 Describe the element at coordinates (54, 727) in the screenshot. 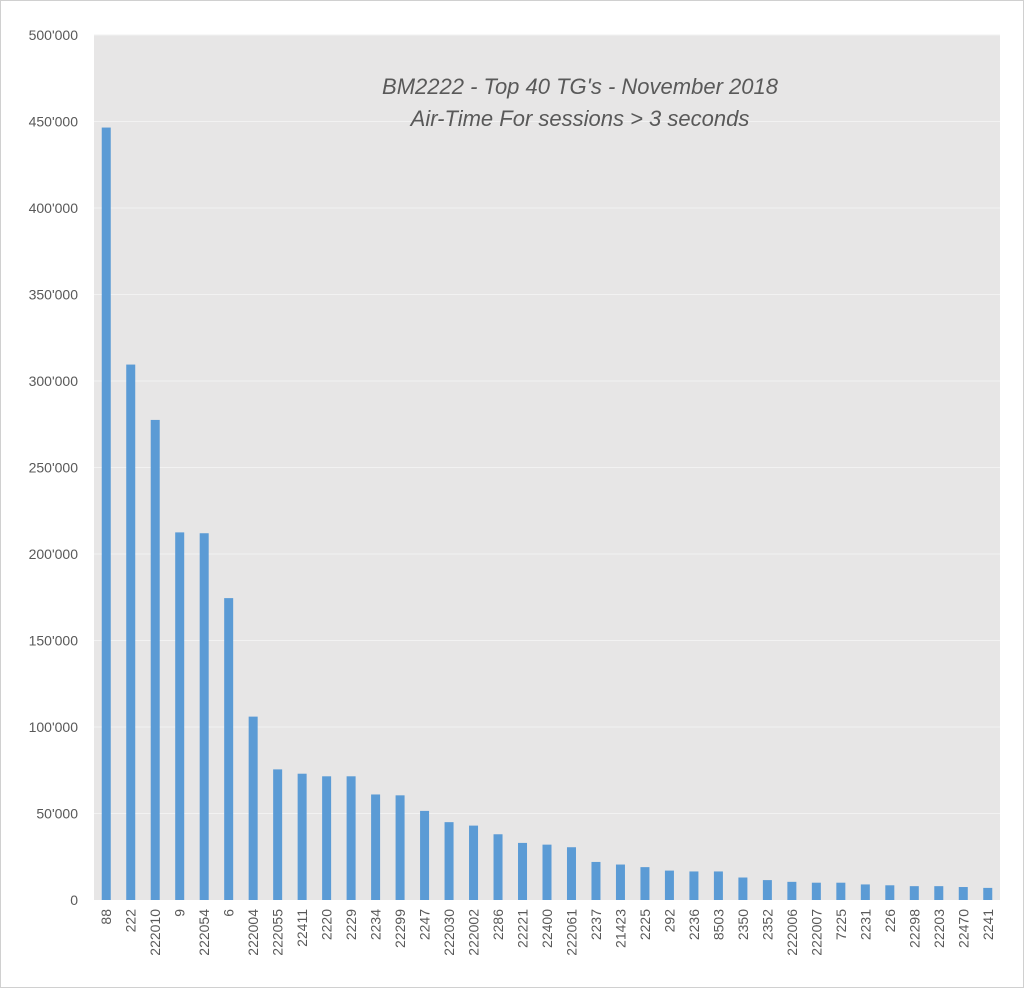

I see `y-tick-label: 100'000` at that location.